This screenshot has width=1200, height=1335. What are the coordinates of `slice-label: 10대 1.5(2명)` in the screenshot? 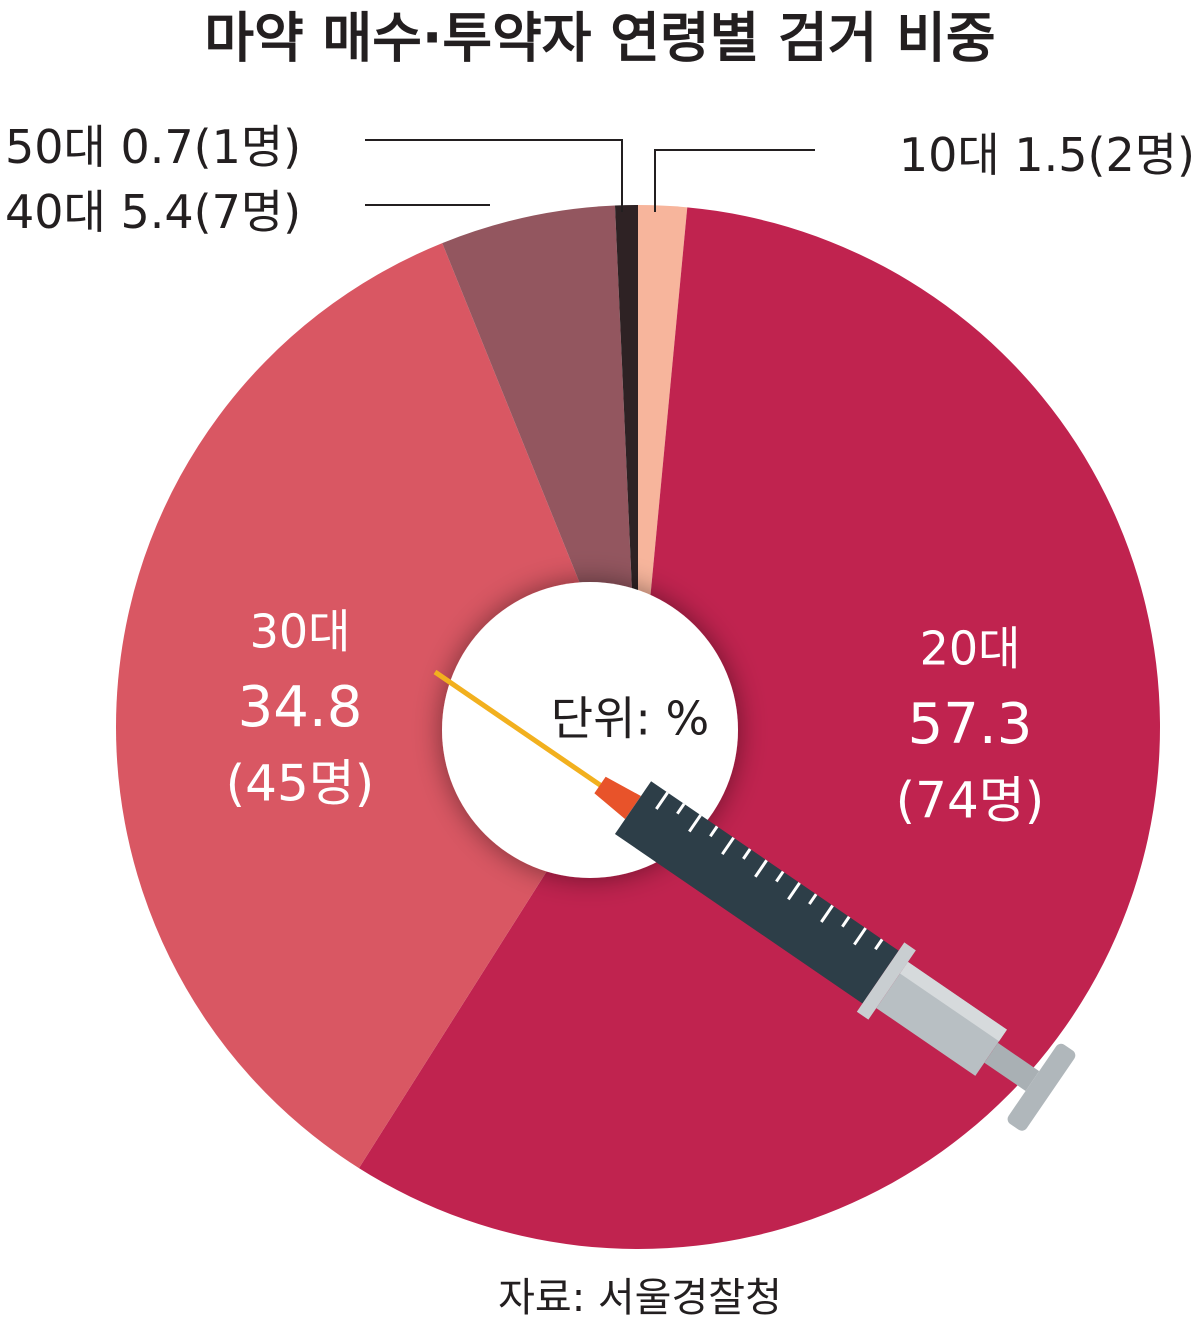 It's located at (1047, 155).